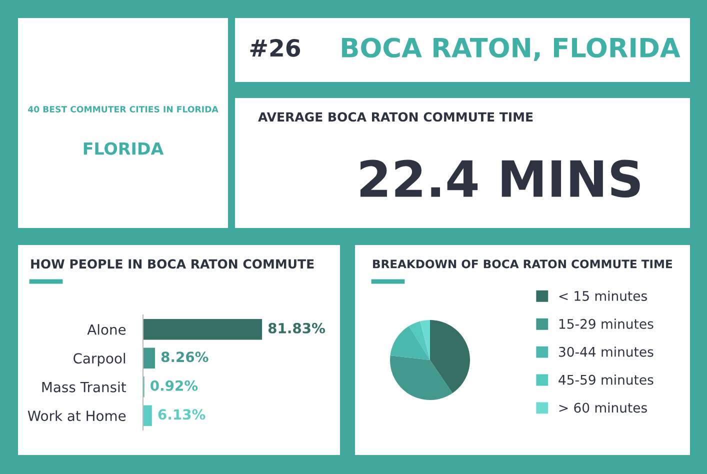 The height and width of the screenshot is (474, 707). Describe the element at coordinates (511, 50) in the screenshot. I see `text: BOCA RATON, FLORIDA` at that location.